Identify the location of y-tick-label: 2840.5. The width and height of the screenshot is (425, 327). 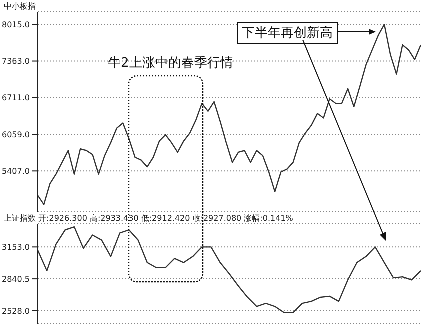
(16, 279).